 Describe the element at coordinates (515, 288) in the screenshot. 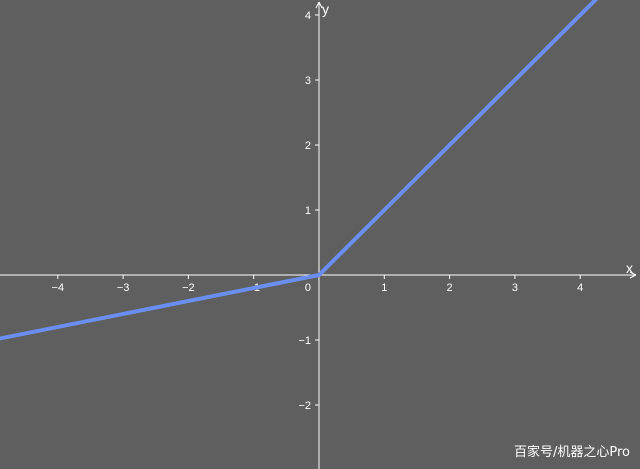

I see `x-tick-label: 3` at that location.